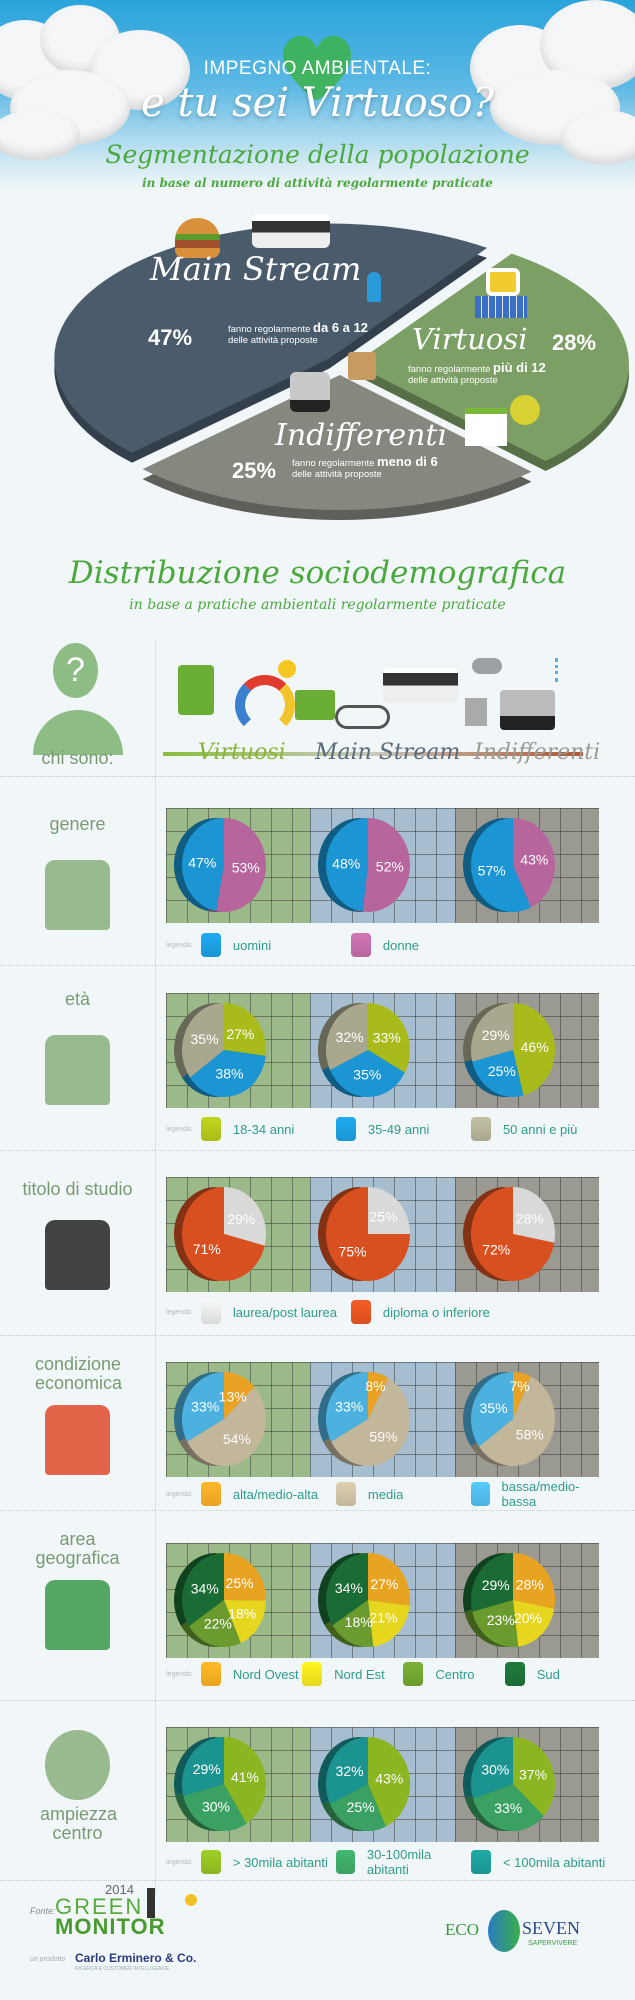  I want to click on pie-chart-mainstream: 25% 75%, so click(364, 1234).